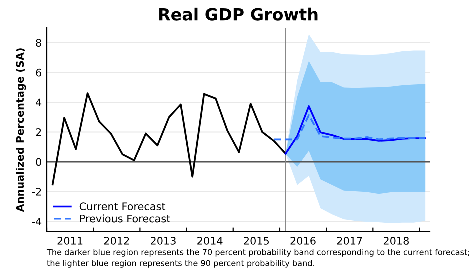 The width and height of the screenshot is (473, 278). I want to click on y-tick-label: 4, so click(39, 102).